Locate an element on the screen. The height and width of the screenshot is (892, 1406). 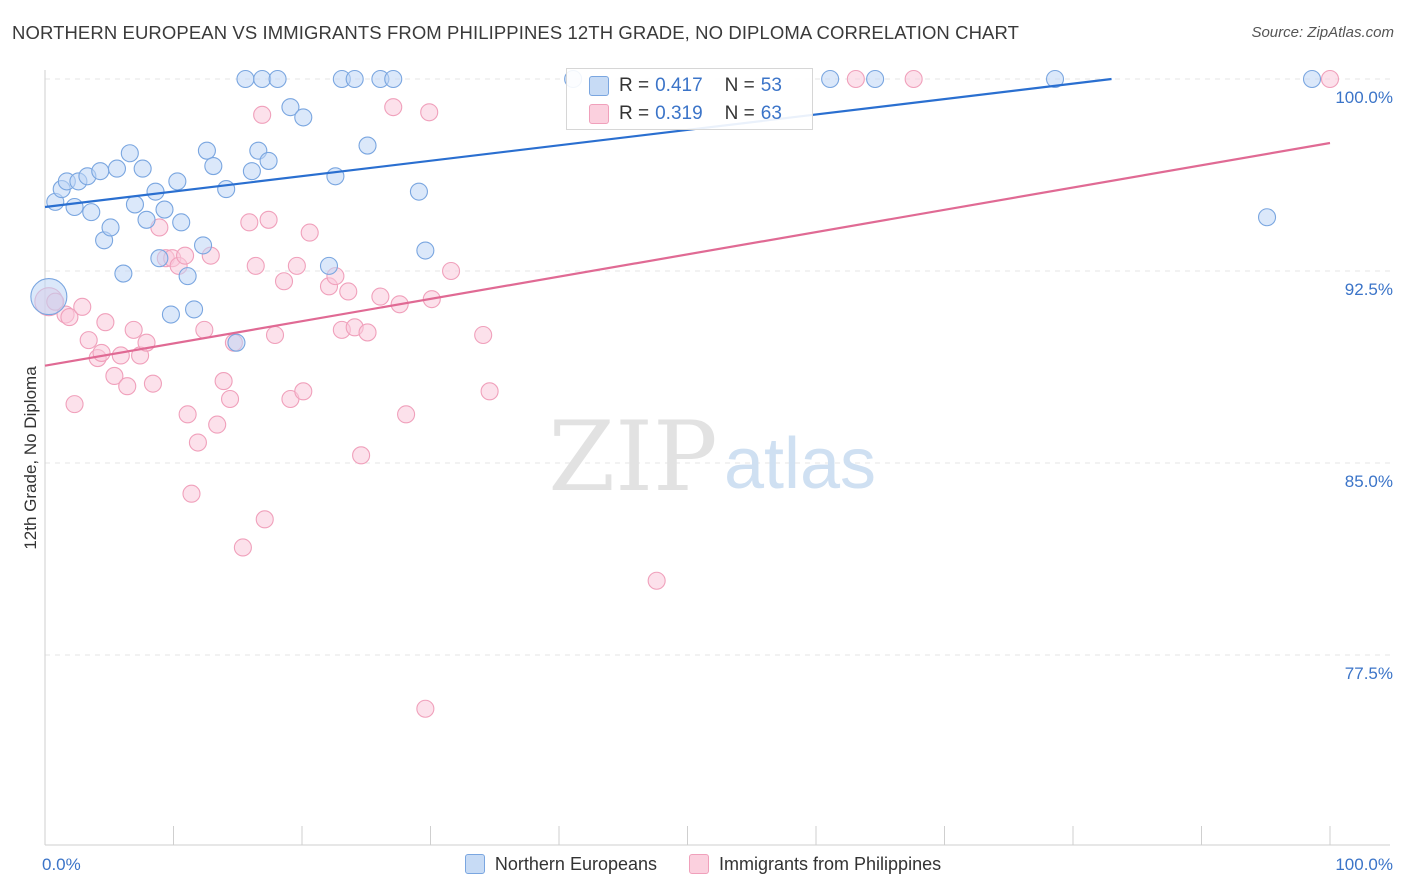
watermark: ZIP atlas is located at coordinates (712, 457).